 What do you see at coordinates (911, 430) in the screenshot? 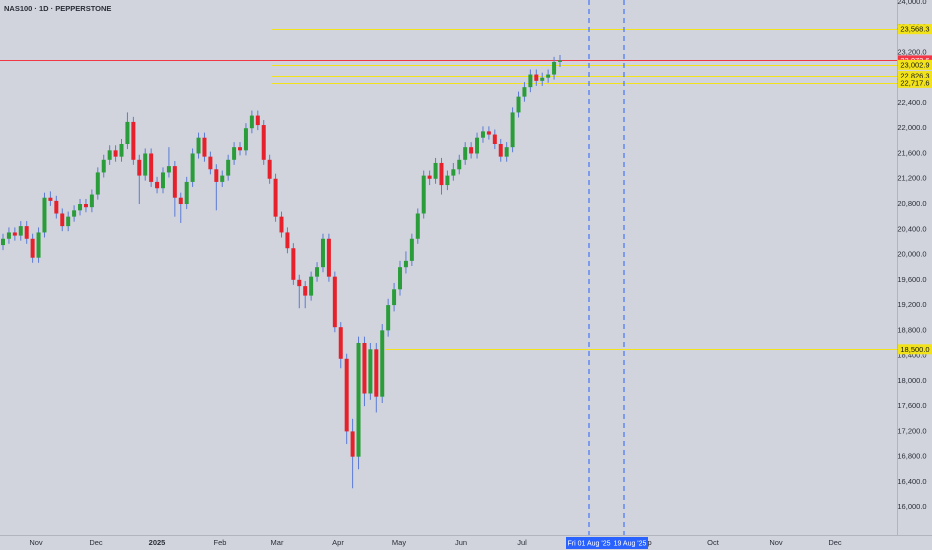
I see `y-tick-label: 17,200.0` at bounding box center [911, 430].